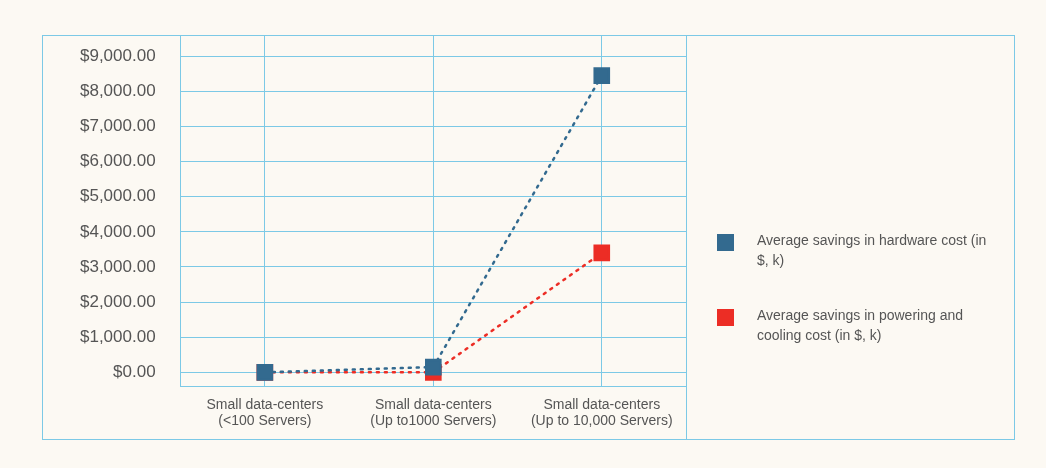 The image size is (1046, 468). What do you see at coordinates (117, 55) in the screenshot?
I see `y-tick-label: $9,000.00` at bounding box center [117, 55].